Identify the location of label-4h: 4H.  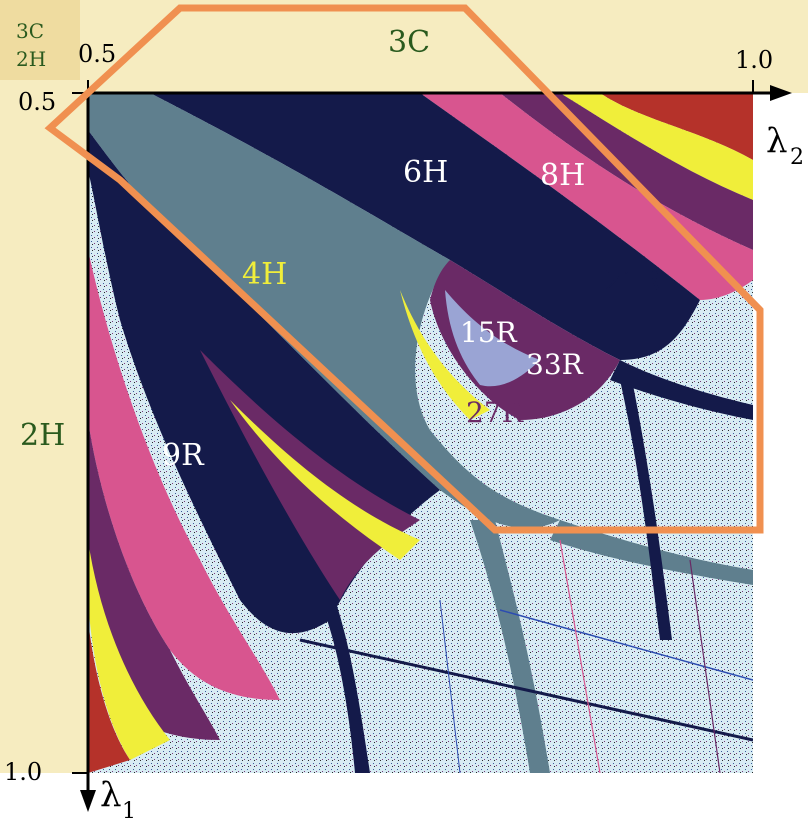
(264, 274).